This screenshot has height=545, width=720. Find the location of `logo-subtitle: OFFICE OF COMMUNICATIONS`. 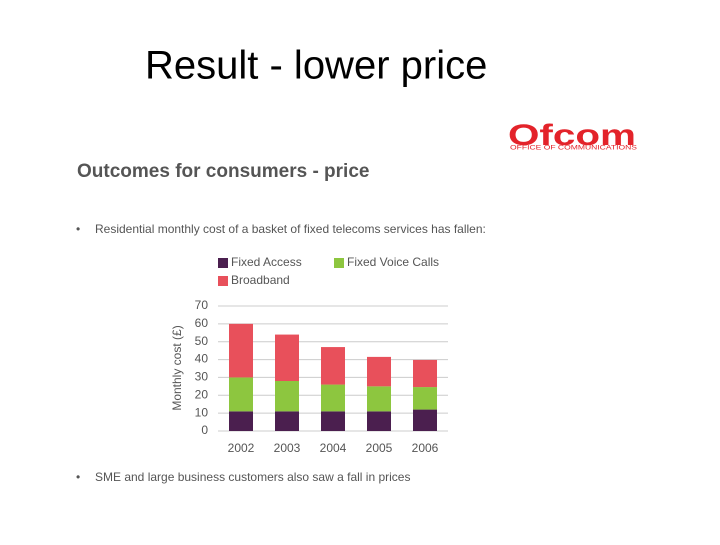

logo-subtitle: OFFICE OF COMMUNICATIONS is located at coordinates (573, 149).